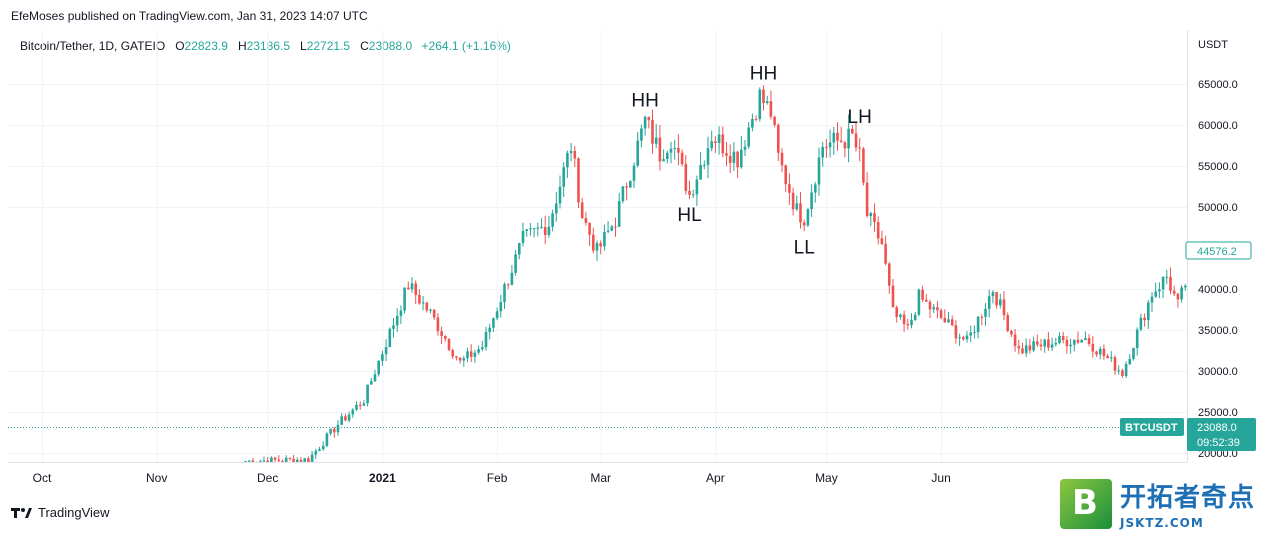  I want to click on watermark-title: 开拓者奇点, so click(1187, 498).